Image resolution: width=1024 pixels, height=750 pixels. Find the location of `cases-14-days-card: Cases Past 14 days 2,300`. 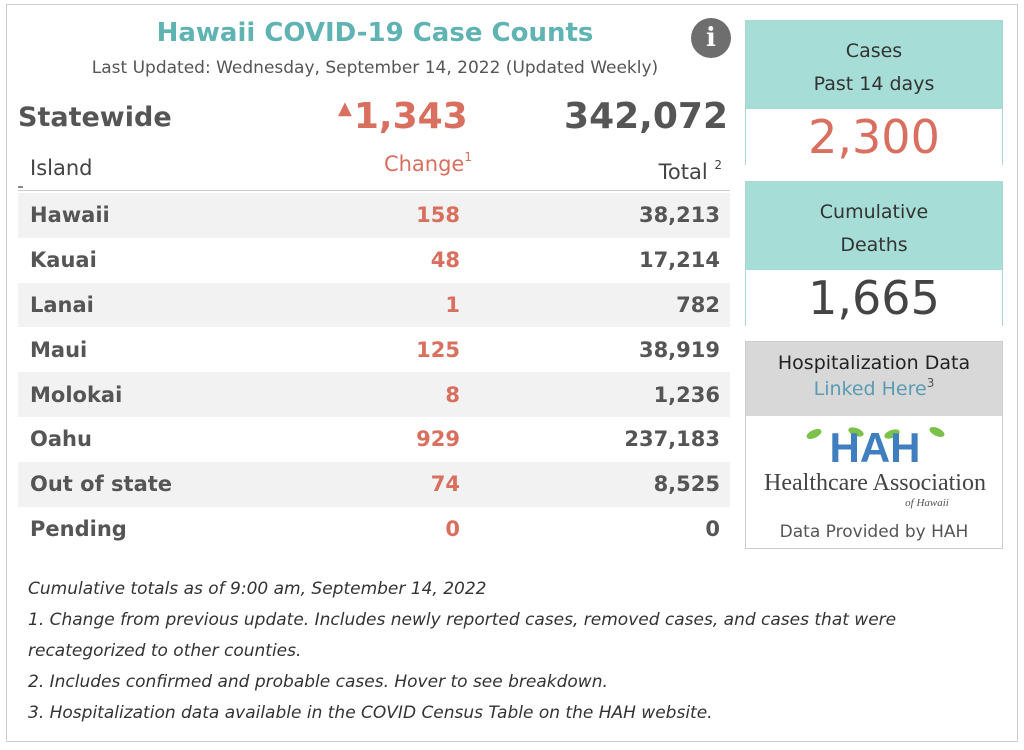

cases-14-days-card: Cases Past 14 days 2,300 is located at coordinates (874, 92).